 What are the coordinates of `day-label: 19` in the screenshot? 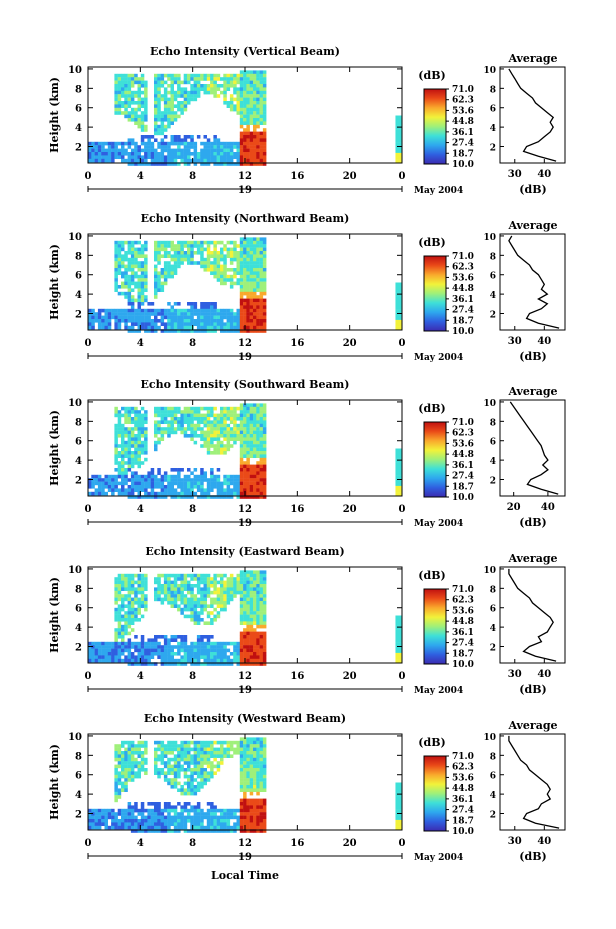 It's located at (245, 857).